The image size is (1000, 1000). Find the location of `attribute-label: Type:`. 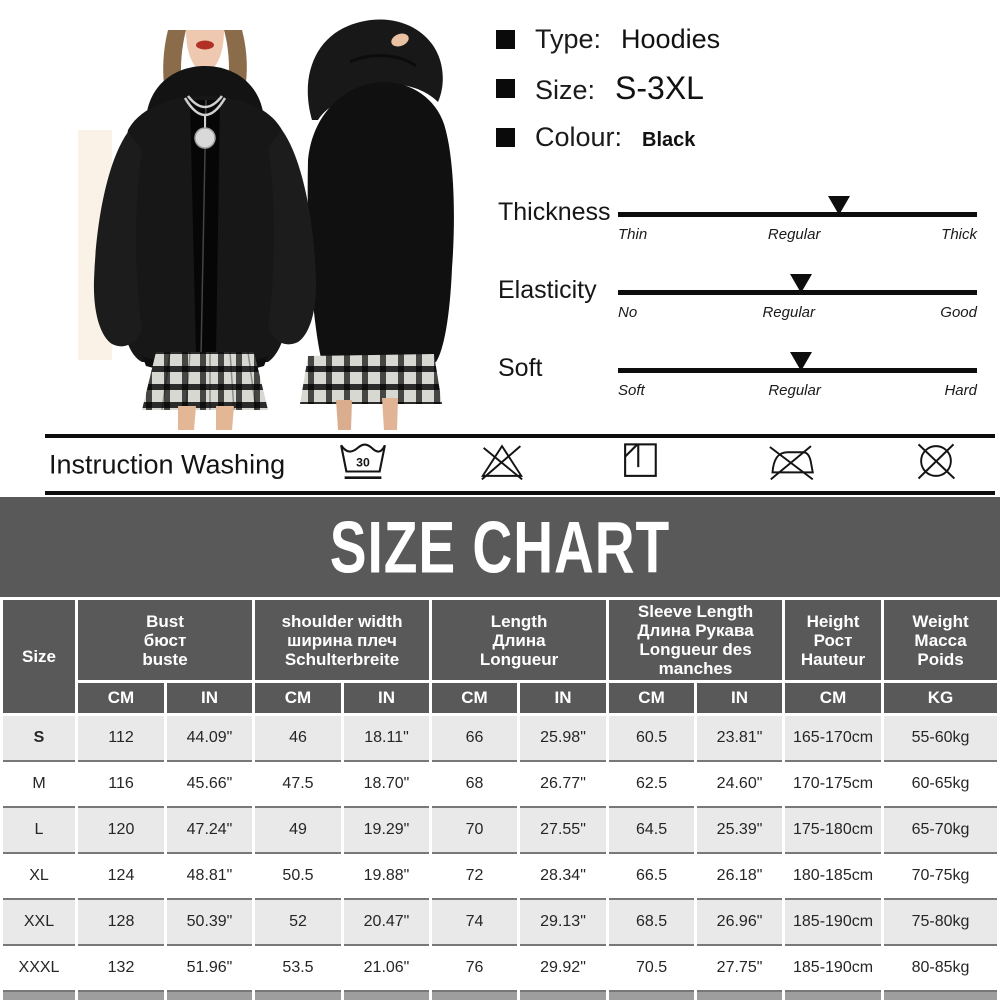

attribute-label: Type: is located at coordinates (568, 39).